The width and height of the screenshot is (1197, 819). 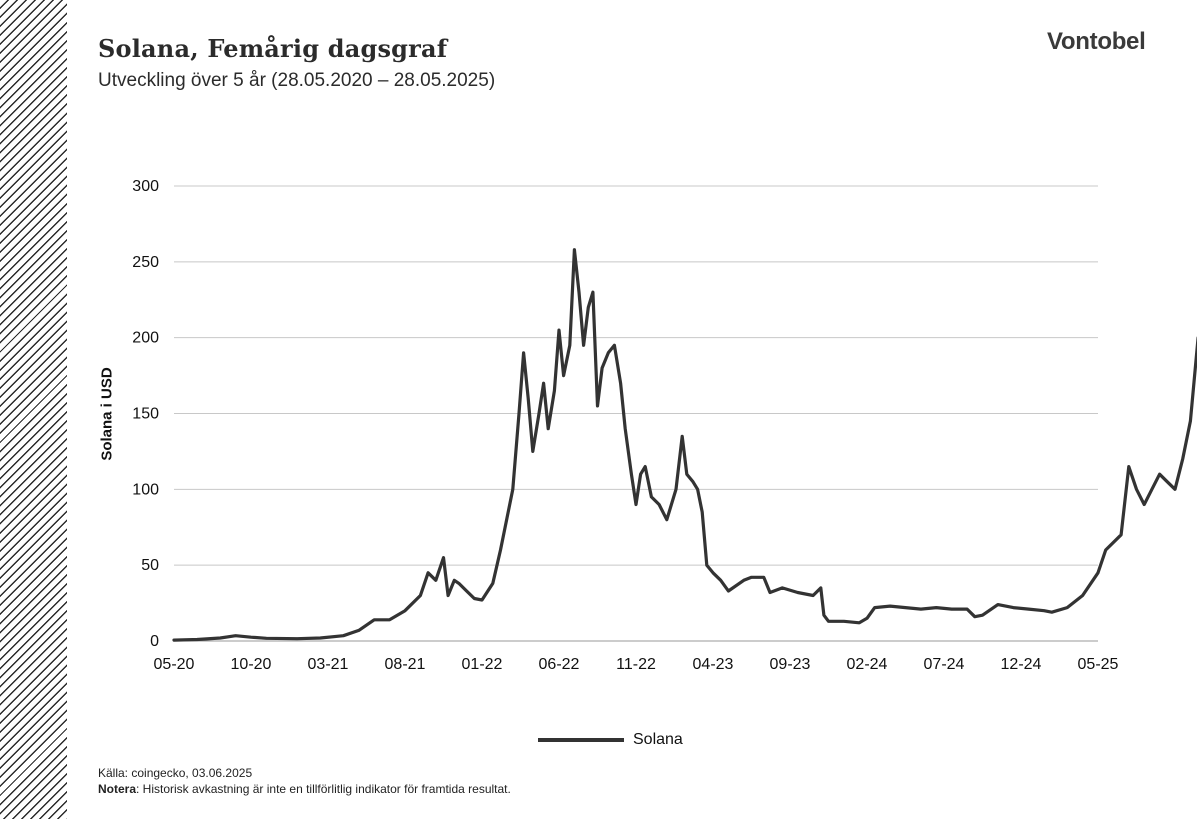 What do you see at coordinates (658, 739) in the screenshot?
I see `legend-label: Solana` at bounding box center [658, 739].